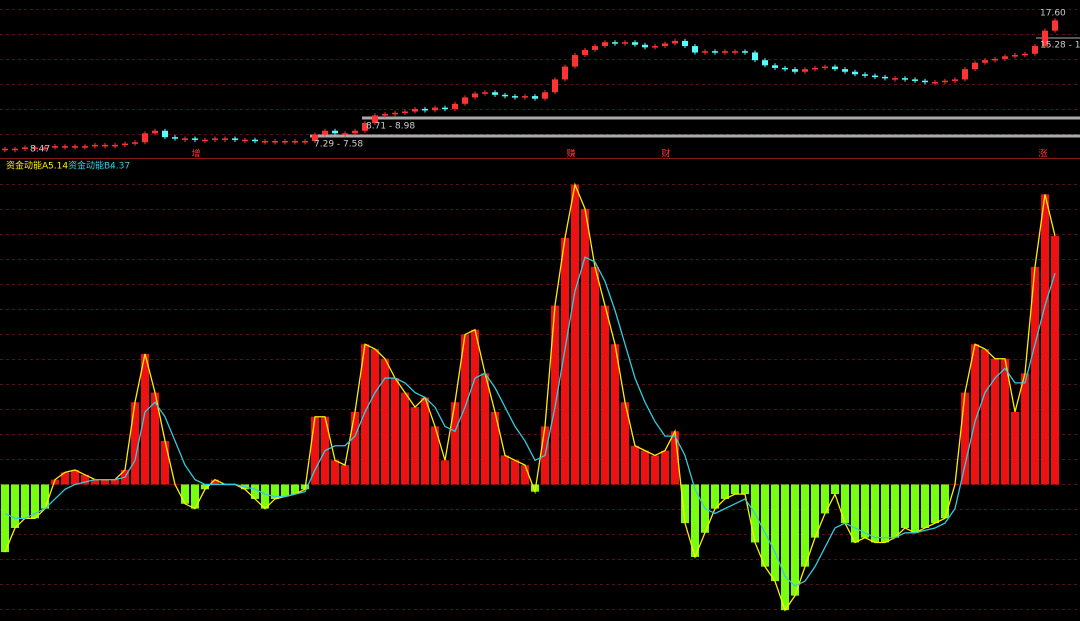 Image resolution: width=1080 pixels, height=621 pixels. I want to click on price-annotation: 8.71 - 8.98, so click(390, 127).